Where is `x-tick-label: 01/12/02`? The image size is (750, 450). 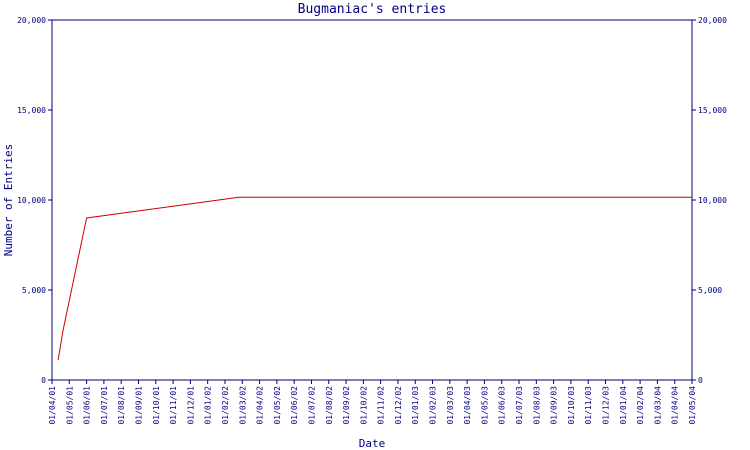 x-tick-label: 01/12/02 is located at coordinates (398, 405).